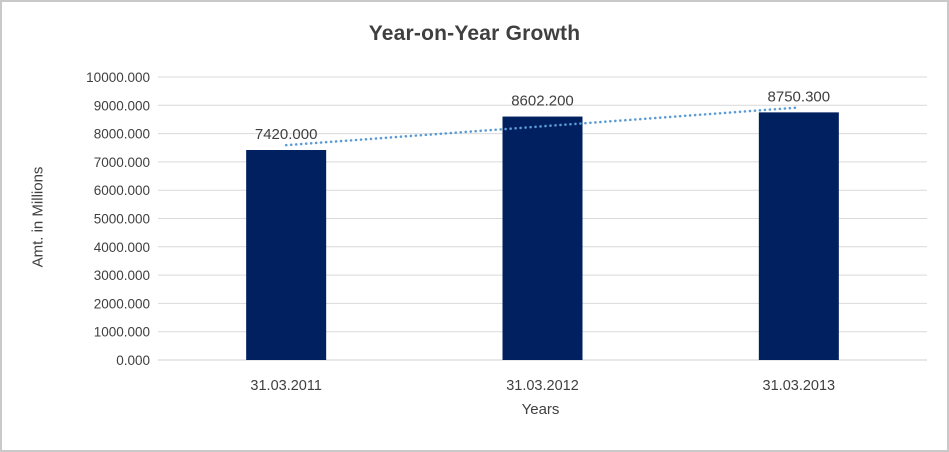  I want to click on chart-title: Year-on-Year Growth, so click(474, 33).